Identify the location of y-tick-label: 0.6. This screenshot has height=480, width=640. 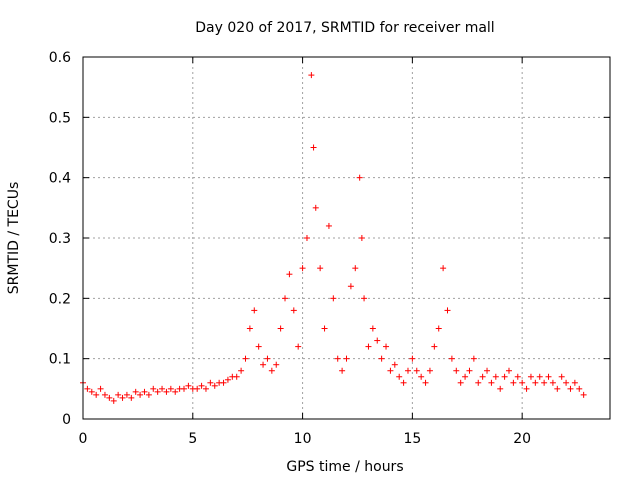
(60, 58).